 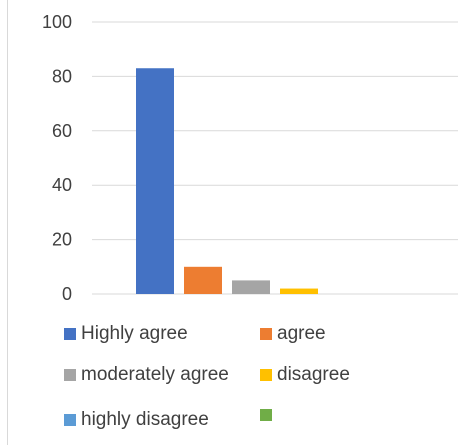 What do you see at coordinates (67, 294) in the screenshot?
I see `y-tick-label: 0` at bounding box center [67, 294].